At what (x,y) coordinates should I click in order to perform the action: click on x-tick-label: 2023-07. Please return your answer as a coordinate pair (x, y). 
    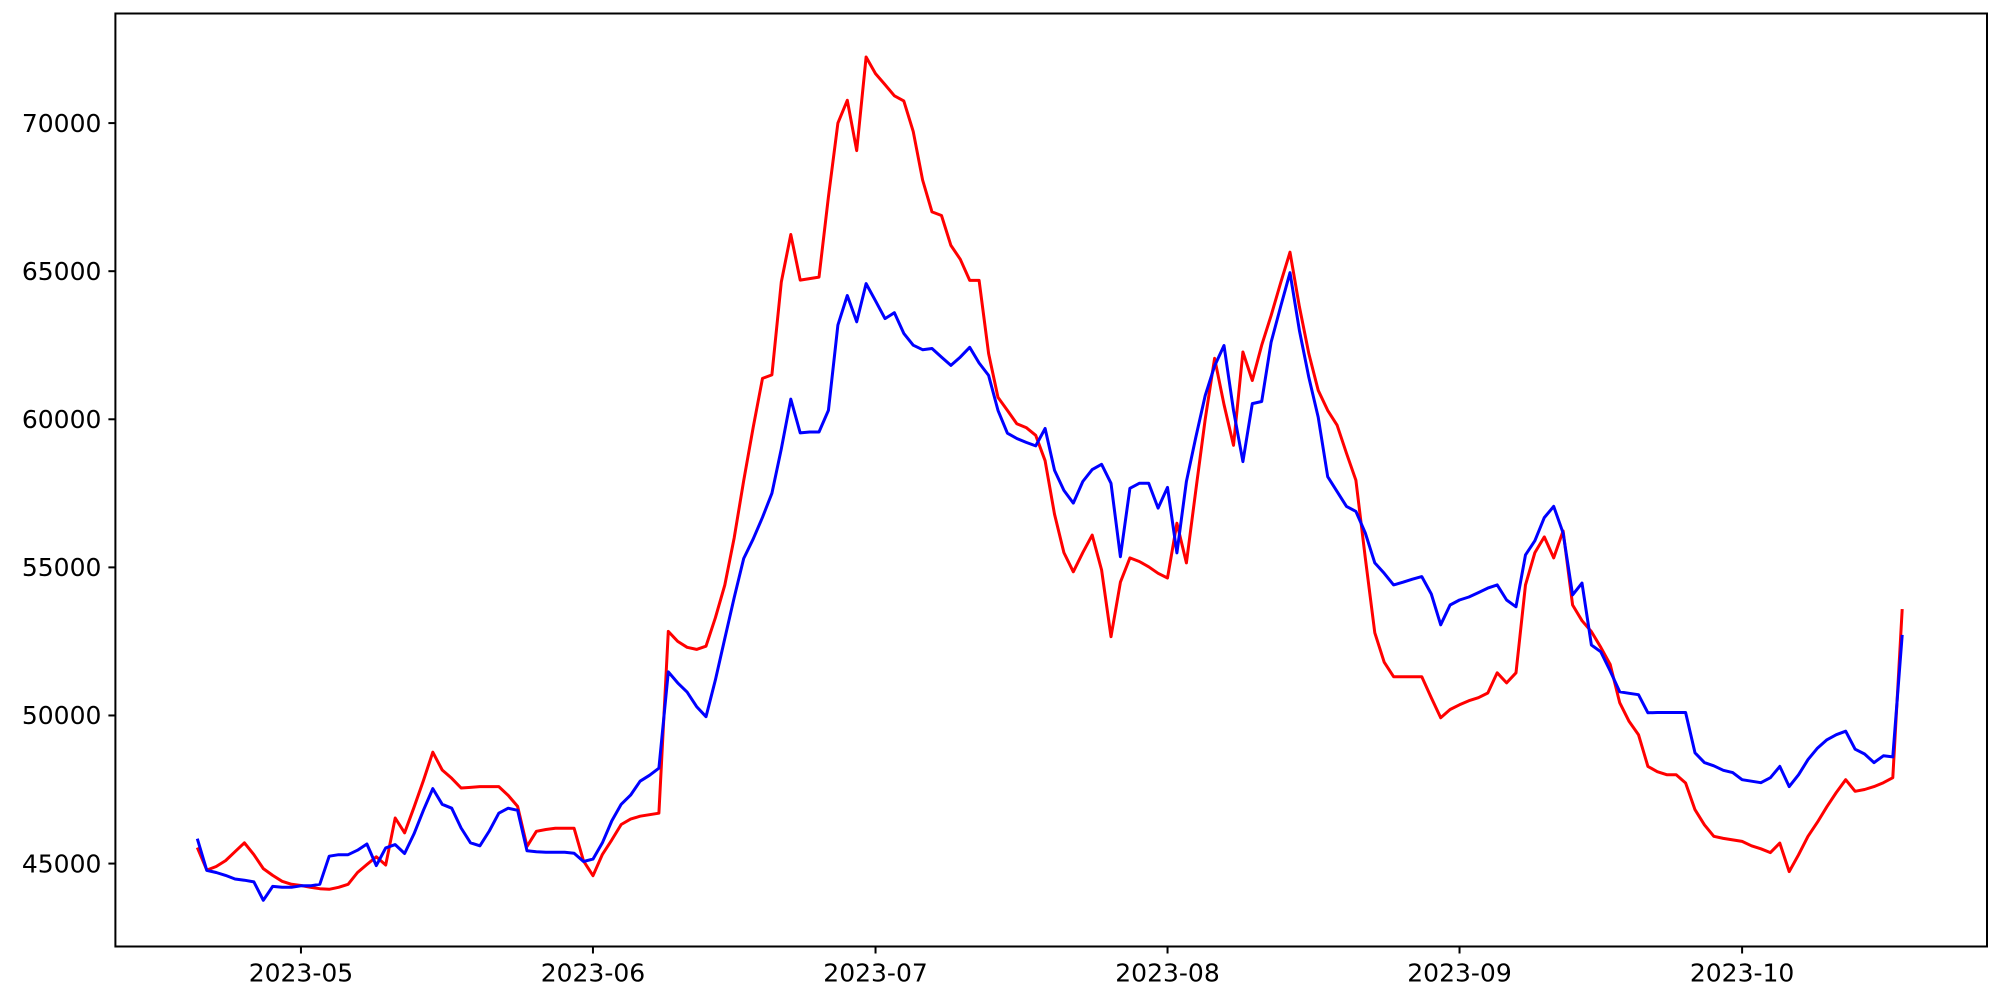
    Looking at the image, I should click on (875, 973).